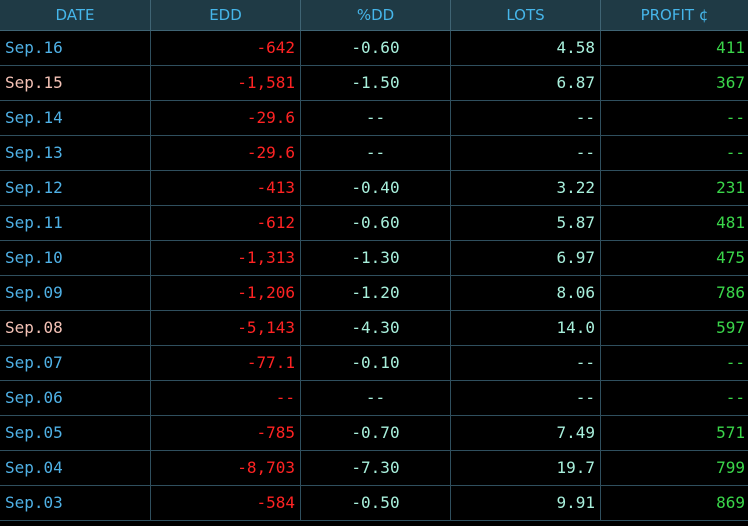 This screenshot has width=748, height=526. What do you see at coordinates (730, 257) in the screenshot?
I see `cell-profit: 475` at bounding box center [730, 257].